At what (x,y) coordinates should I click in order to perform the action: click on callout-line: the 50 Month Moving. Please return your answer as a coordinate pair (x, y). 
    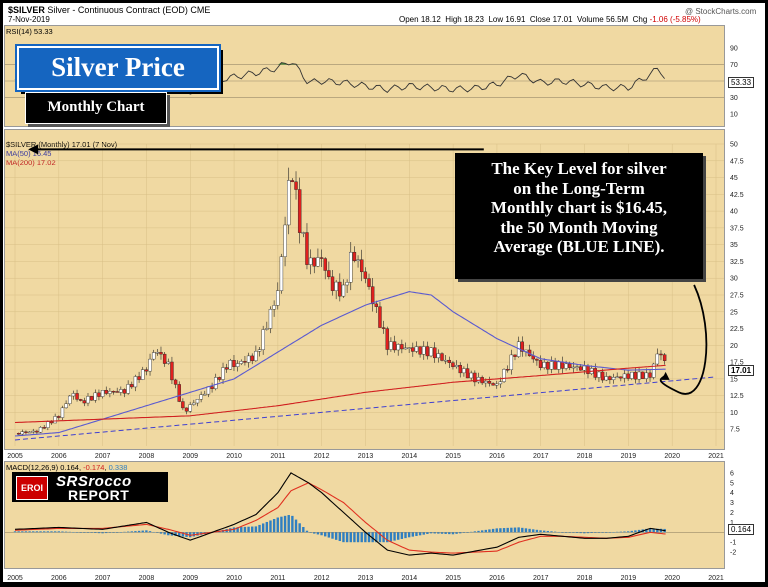
    Looking at the image, I should click on (579, 227).